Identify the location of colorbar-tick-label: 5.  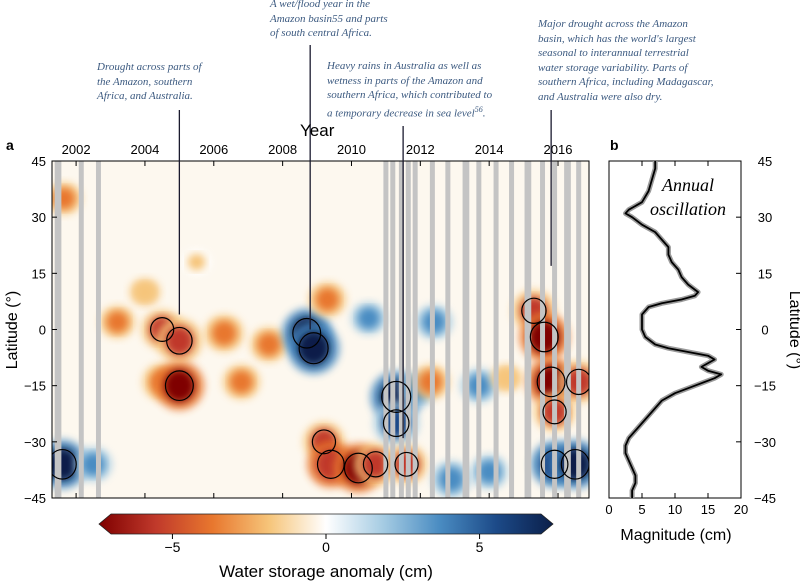
(480, 547).